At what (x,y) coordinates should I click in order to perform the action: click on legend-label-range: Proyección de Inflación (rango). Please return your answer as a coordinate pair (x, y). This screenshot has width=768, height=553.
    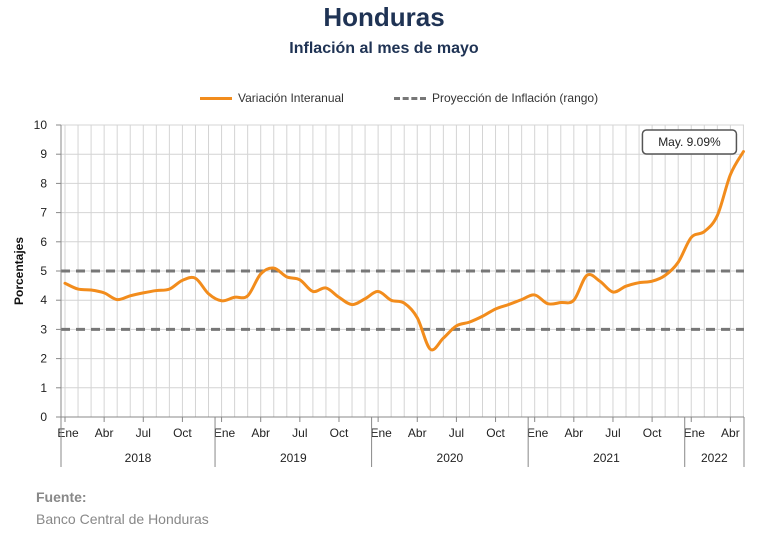
    Looking at the image, I should click on (515, 98).